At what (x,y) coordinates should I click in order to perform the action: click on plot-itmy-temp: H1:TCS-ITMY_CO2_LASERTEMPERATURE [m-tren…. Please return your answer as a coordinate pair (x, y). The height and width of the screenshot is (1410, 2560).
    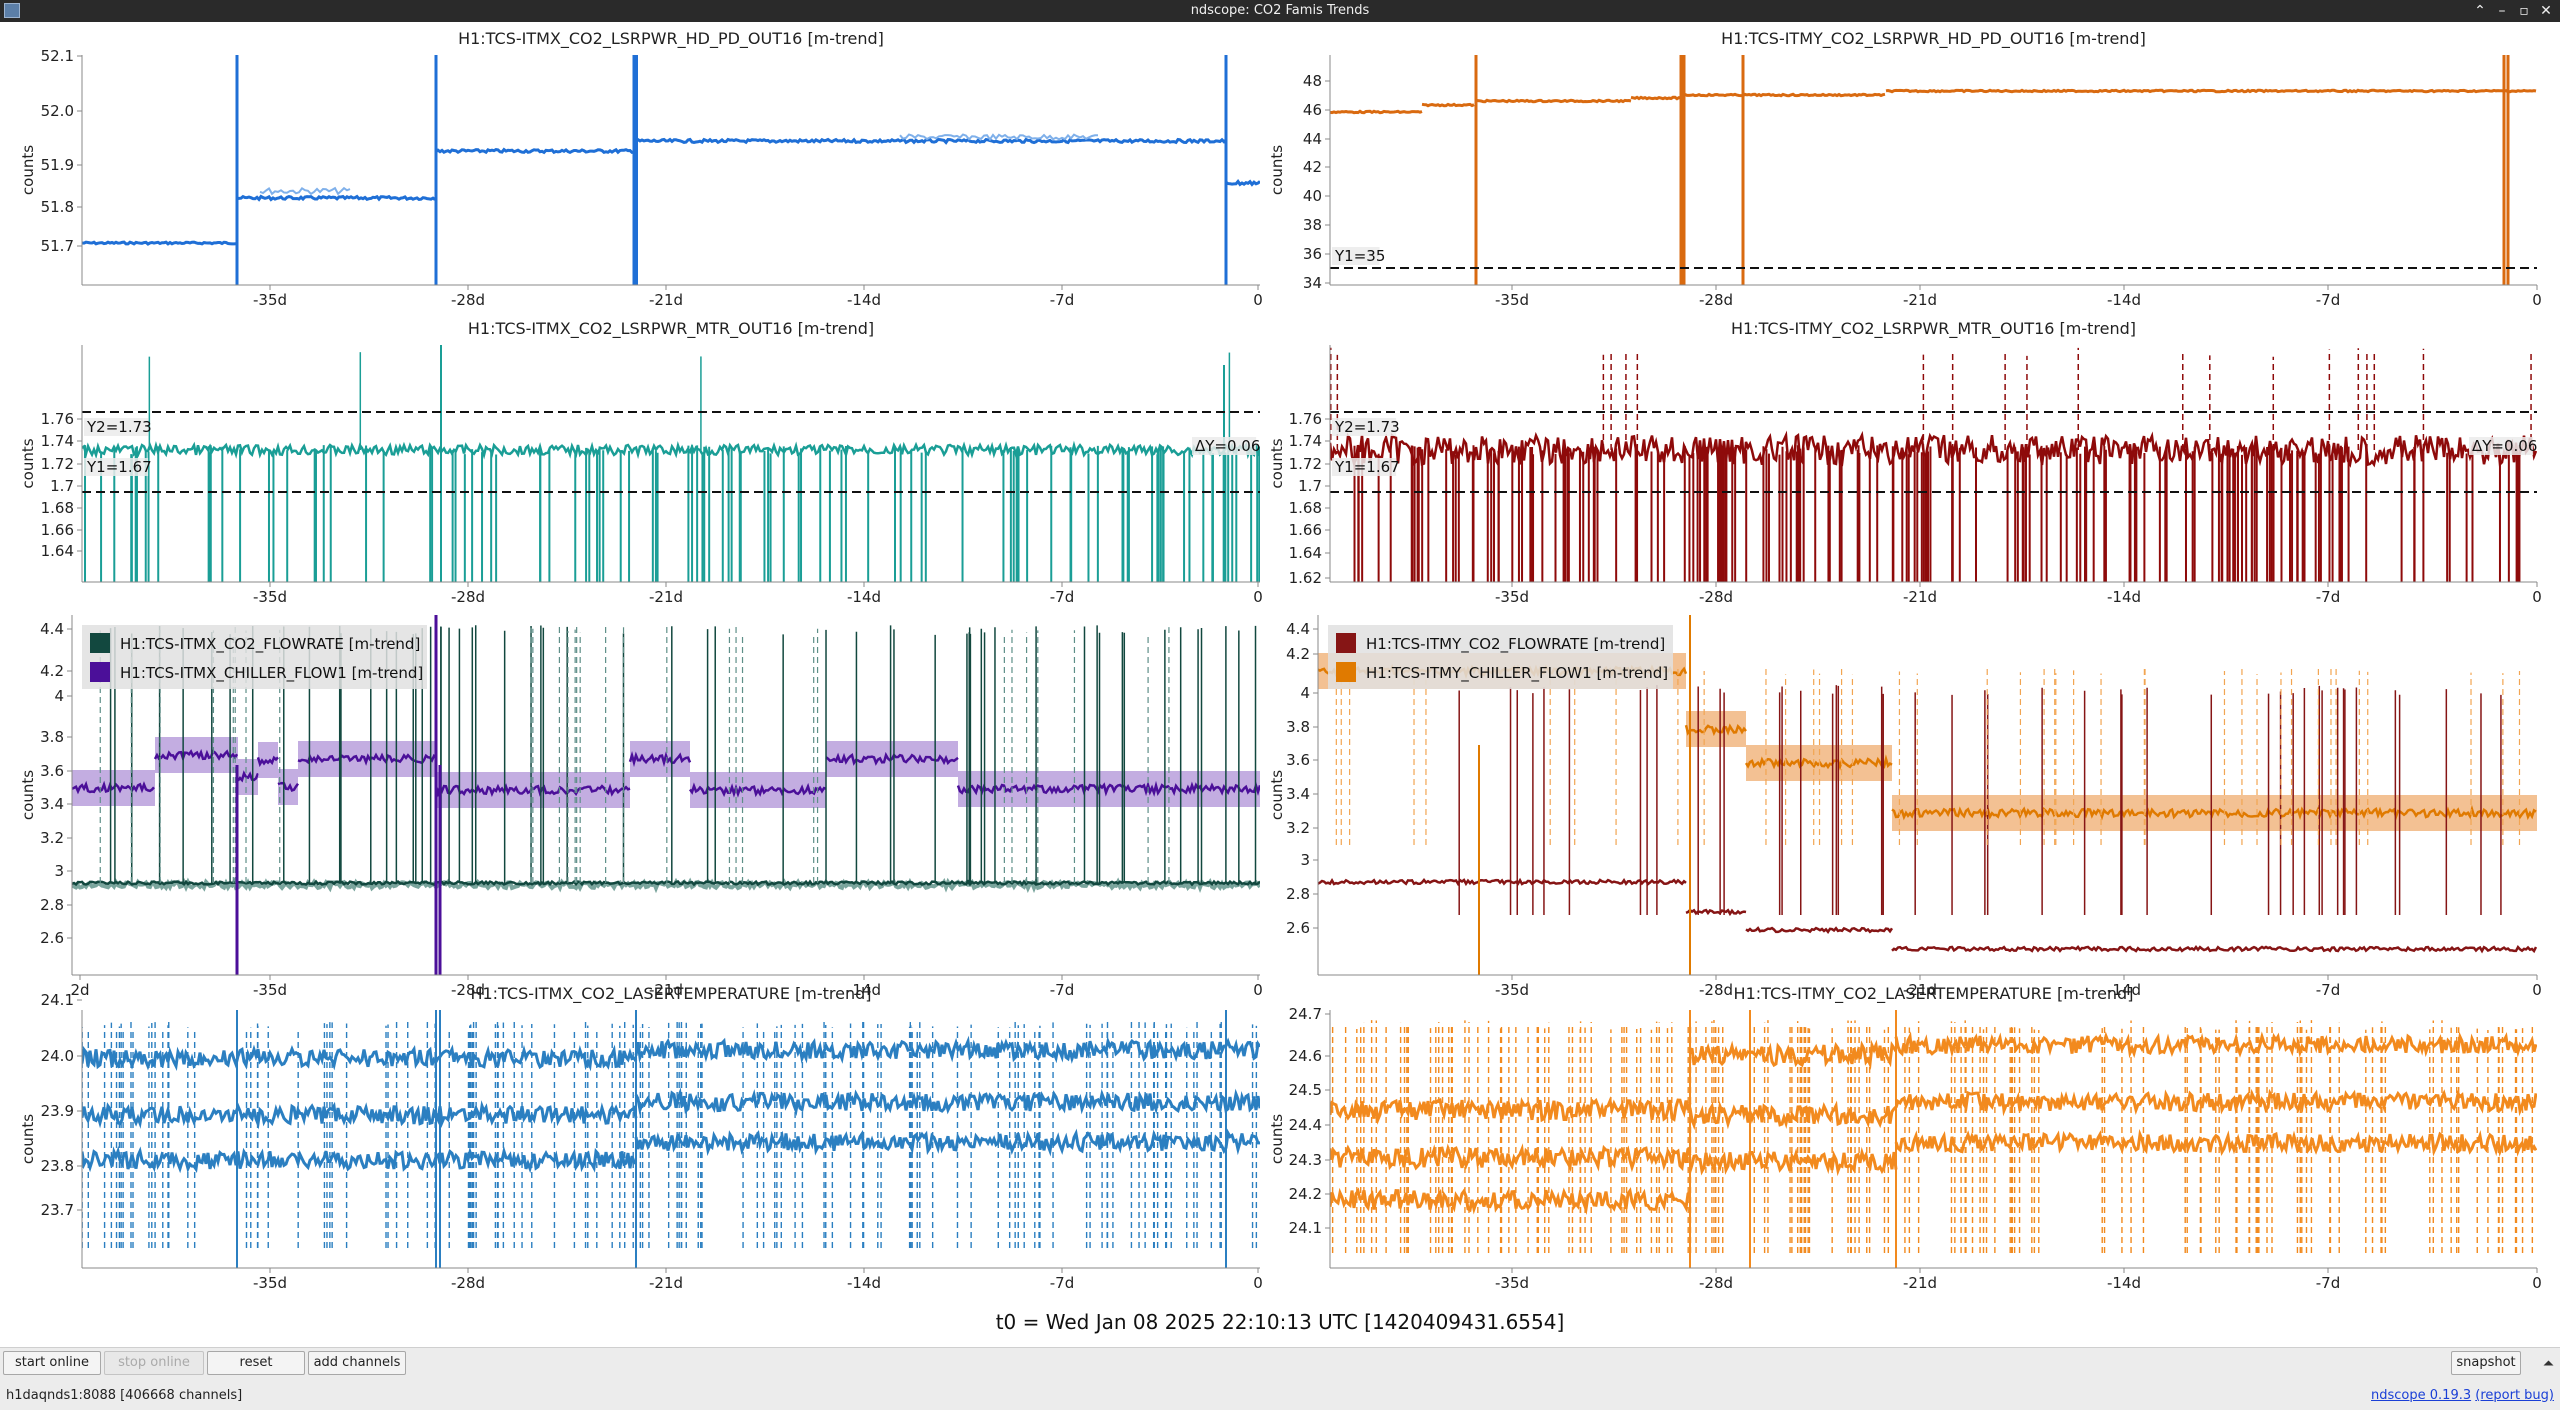
    Looking at the image, I should click on (1905, 1138).